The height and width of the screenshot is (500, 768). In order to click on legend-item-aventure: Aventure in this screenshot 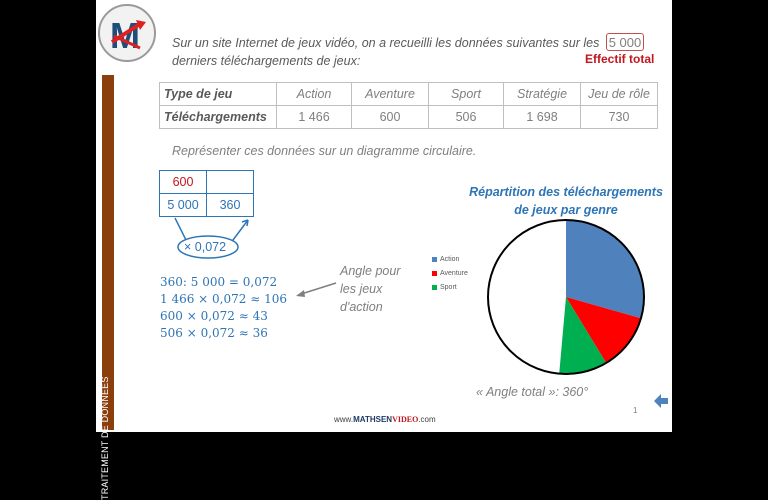, I will do `click(450, 273)`.